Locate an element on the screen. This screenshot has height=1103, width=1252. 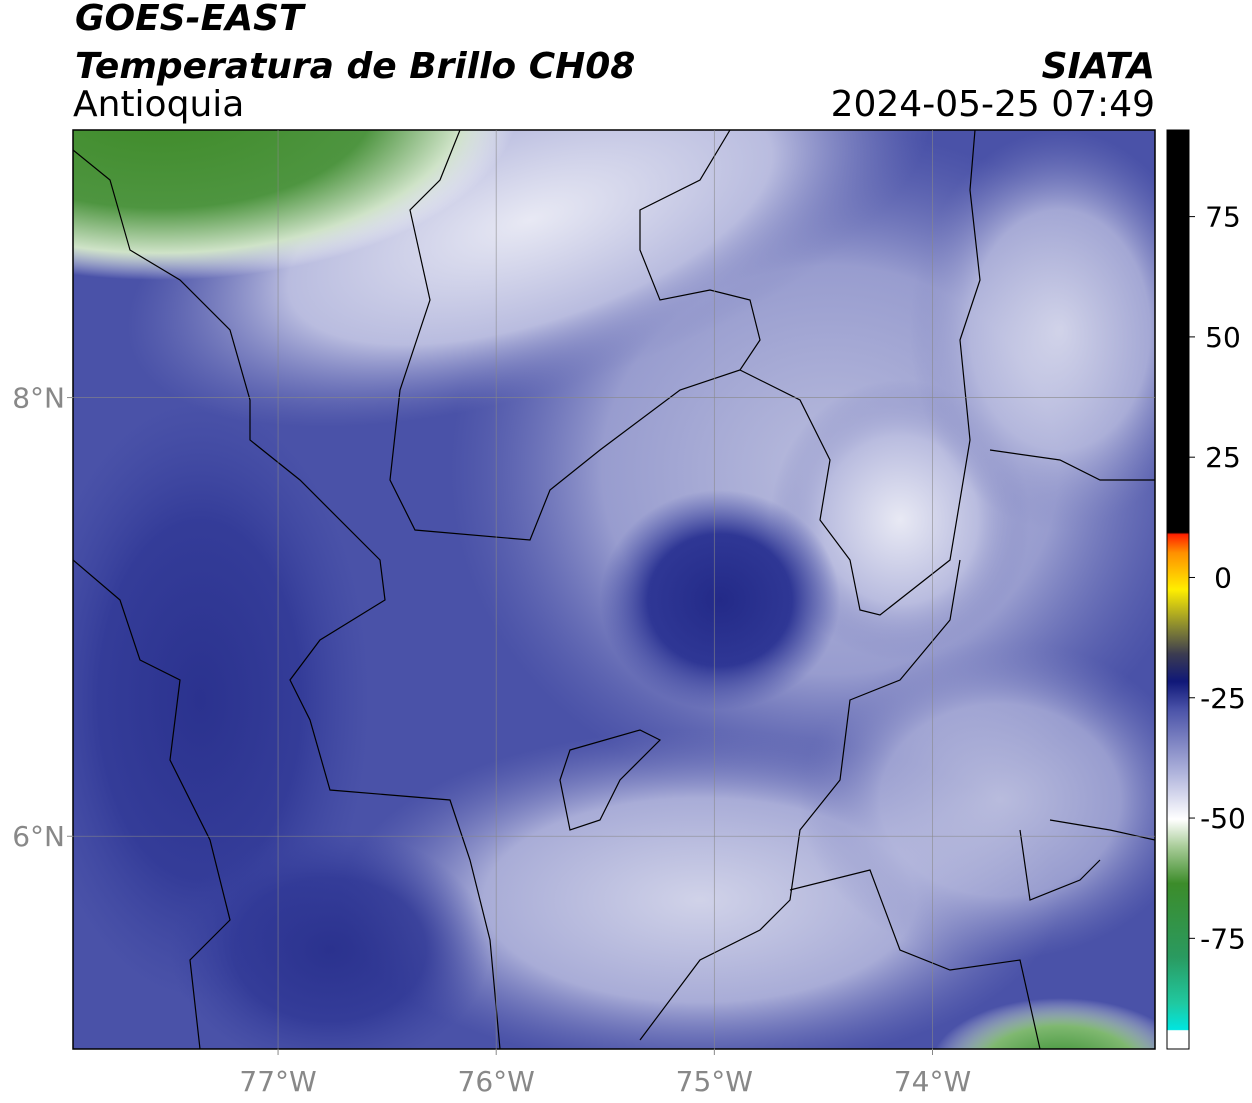
title: GOES-EAST is located at coordinates (190, 19).